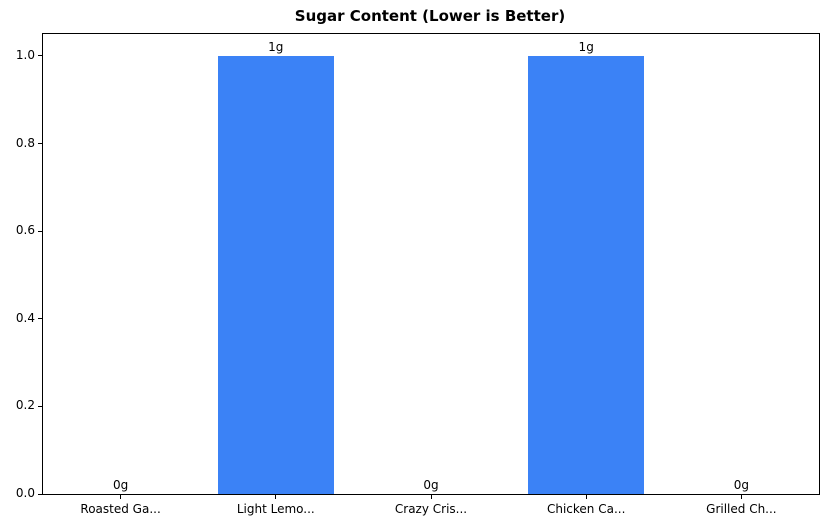 The image size is (826, 528). What do you see at coordinates (25, 142) in the screenshot?
I see `y-axis-tick-label: 0.8` at bounding box center [25, 142].